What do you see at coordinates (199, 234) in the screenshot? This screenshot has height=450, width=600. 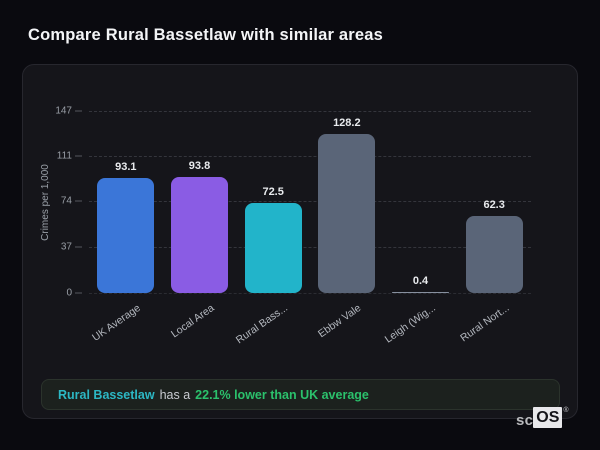 I see `bar-local-area` at bounding box center [199, 234].